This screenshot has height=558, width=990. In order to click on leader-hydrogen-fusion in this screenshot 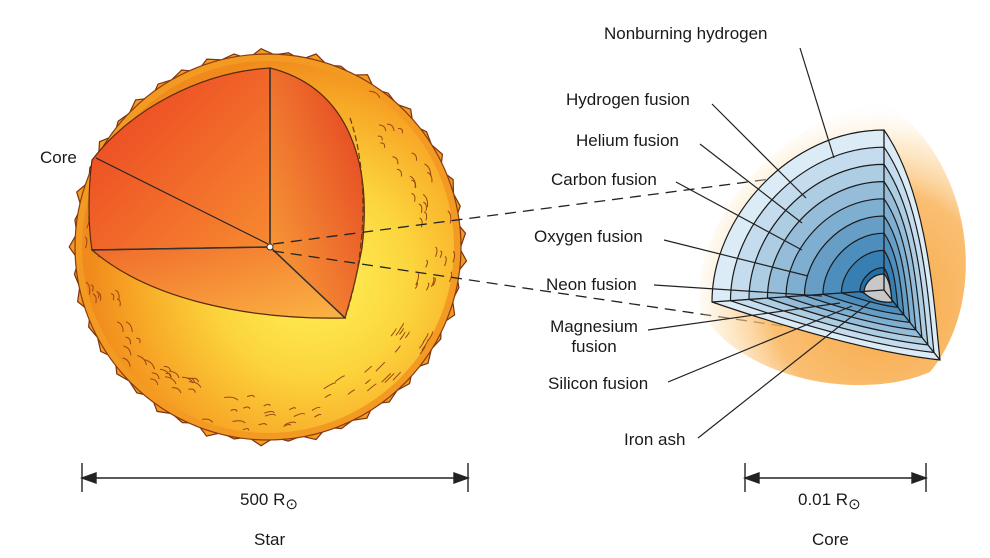, I will do `click(759, 151)`.